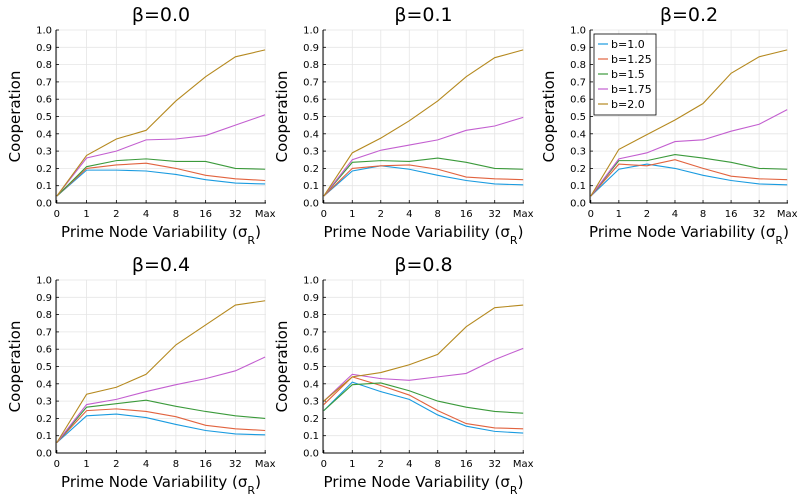 The width and height of the screenshot is (800, 500). I want to click on panel-title: β=0.0, so click(161, 15).